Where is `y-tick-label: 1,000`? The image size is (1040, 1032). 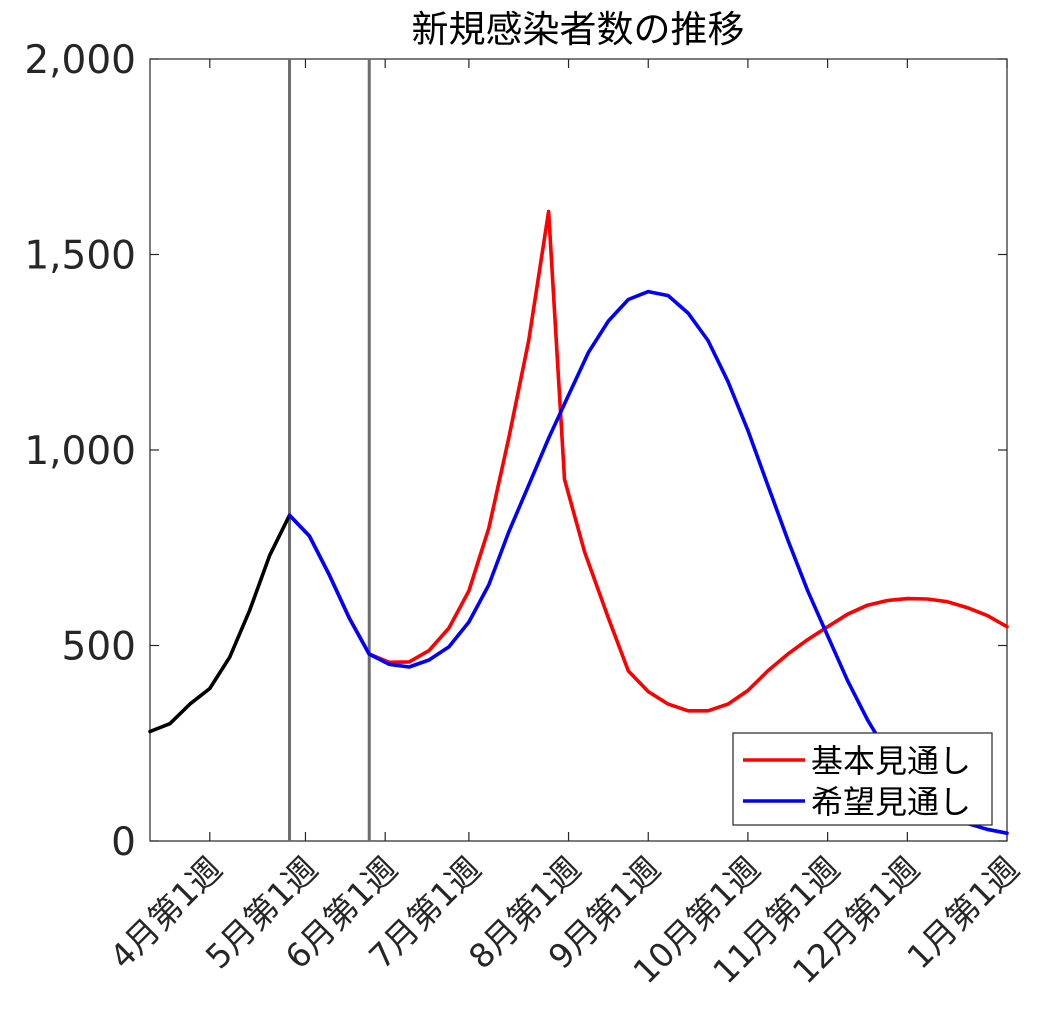
y-tick-label: 1,000 is located at coordinates (80, 451).